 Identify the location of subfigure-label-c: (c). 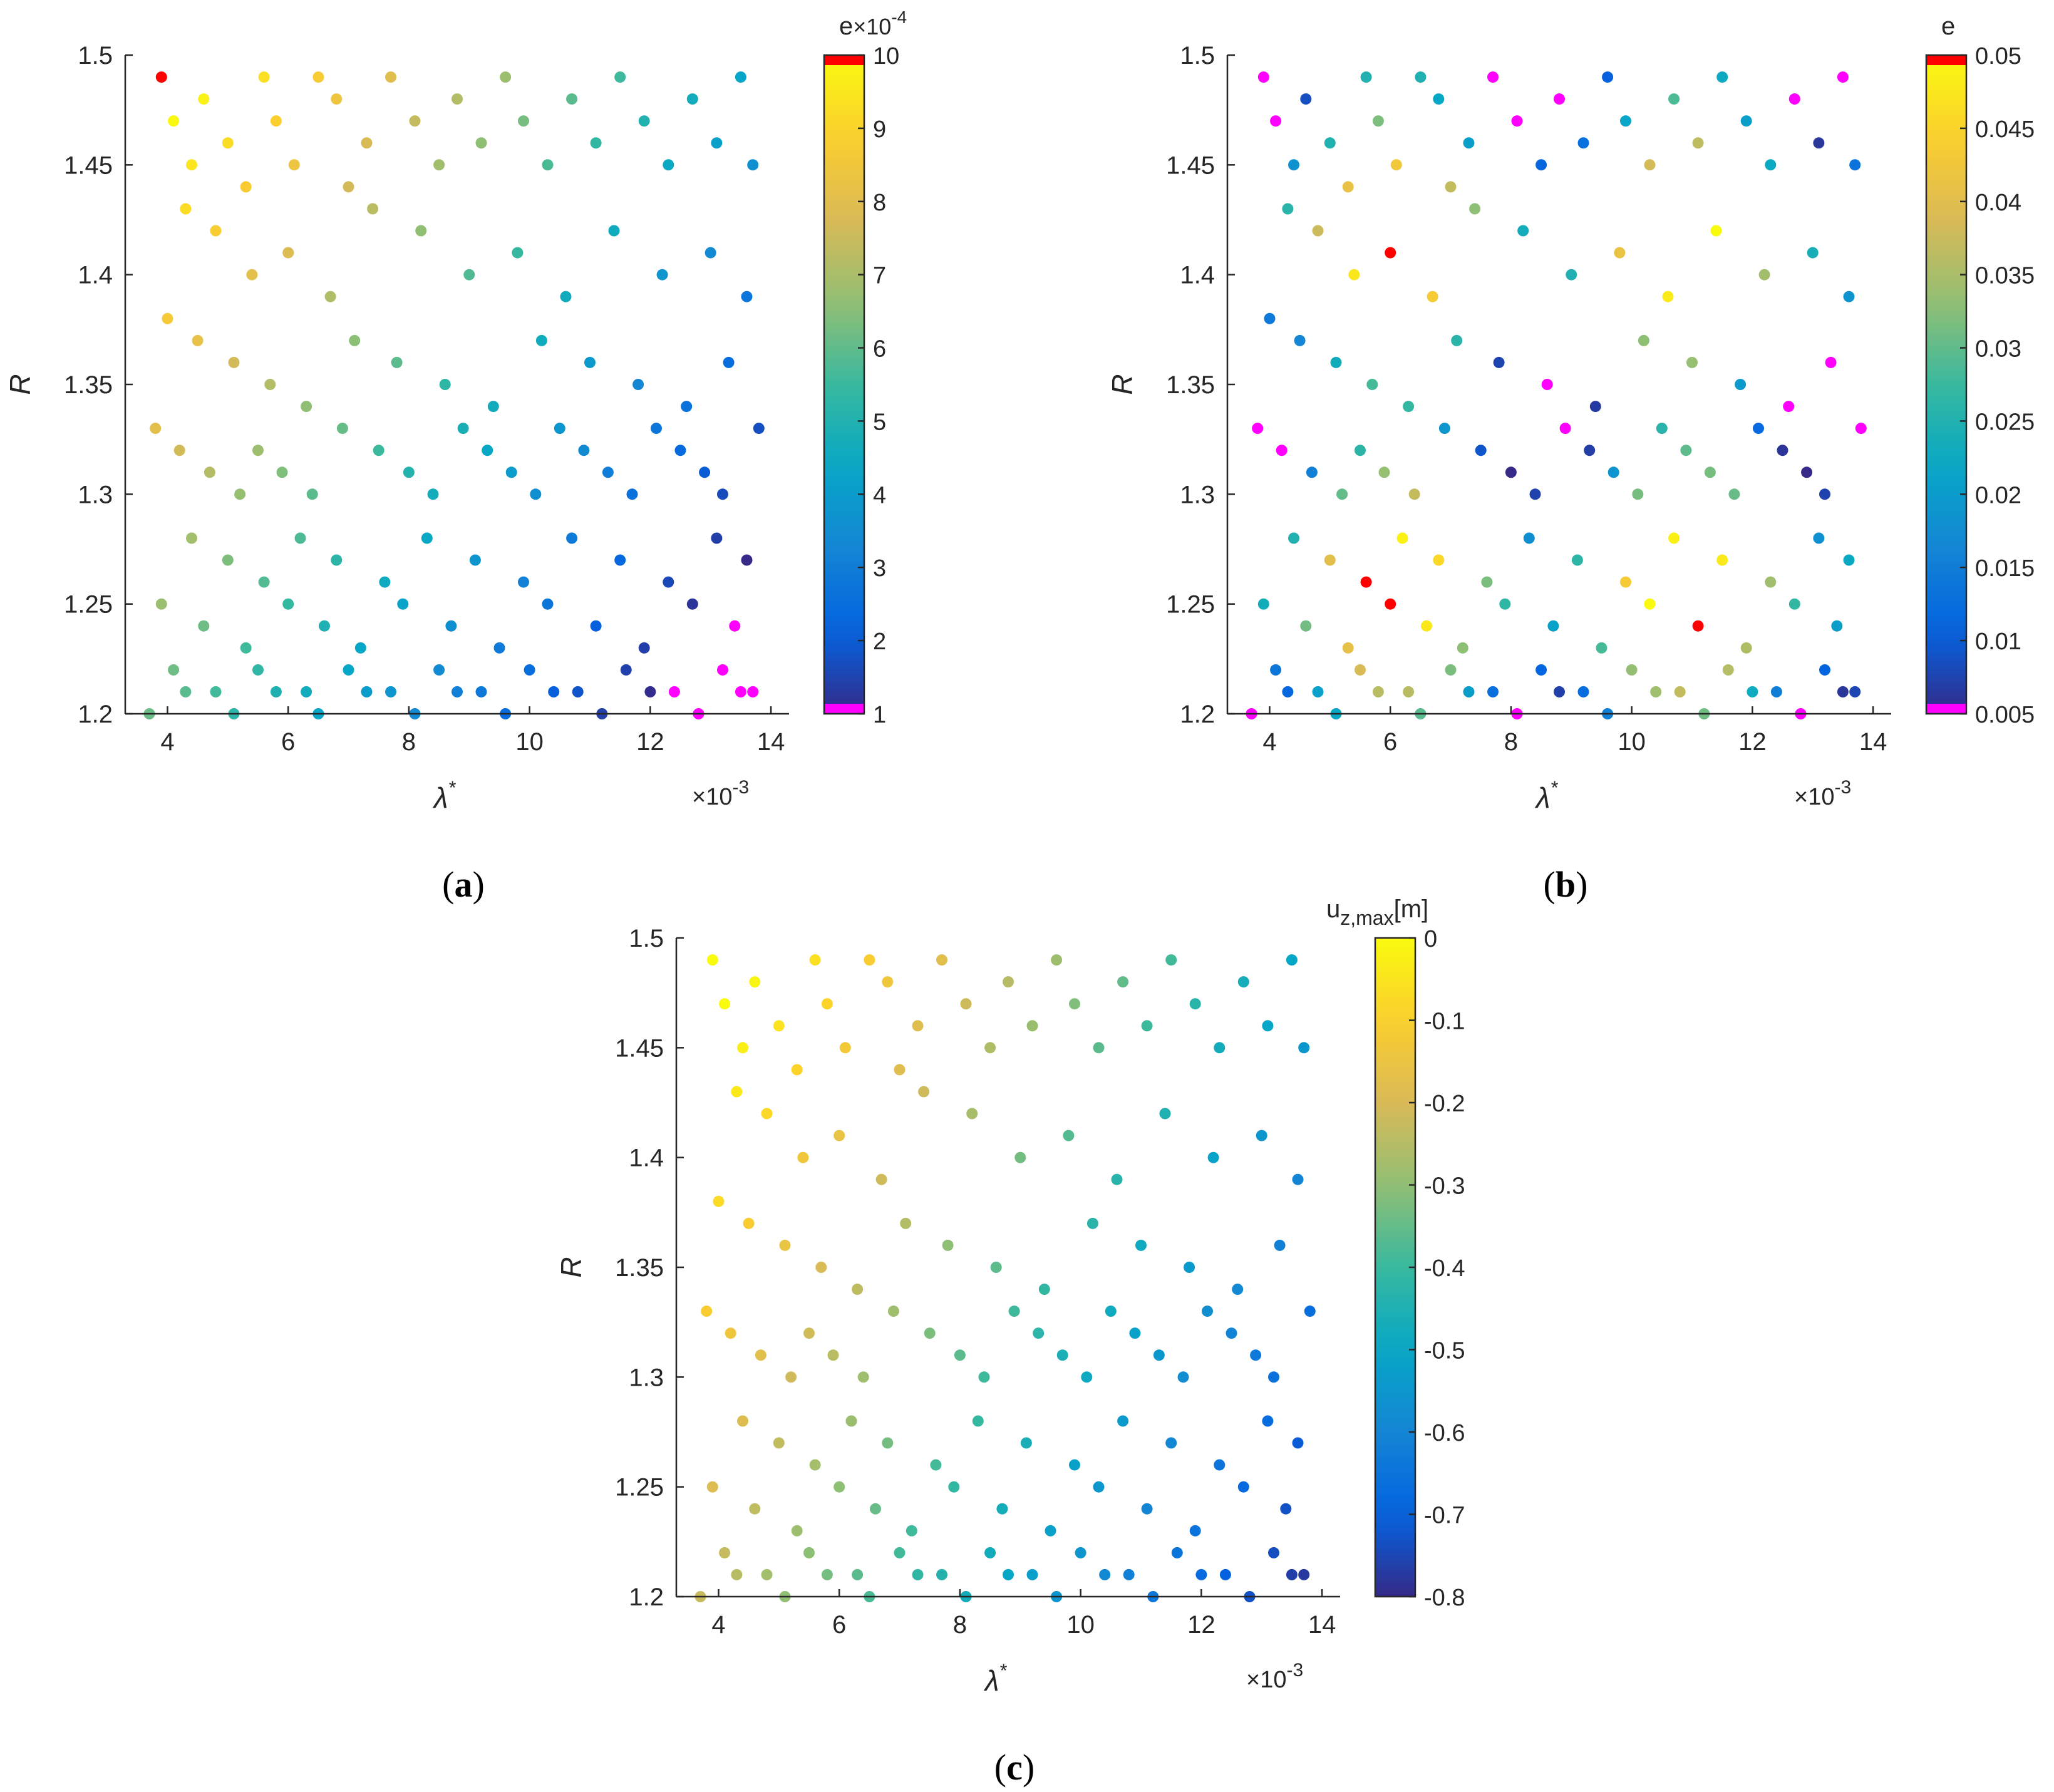
(1014, 1767).